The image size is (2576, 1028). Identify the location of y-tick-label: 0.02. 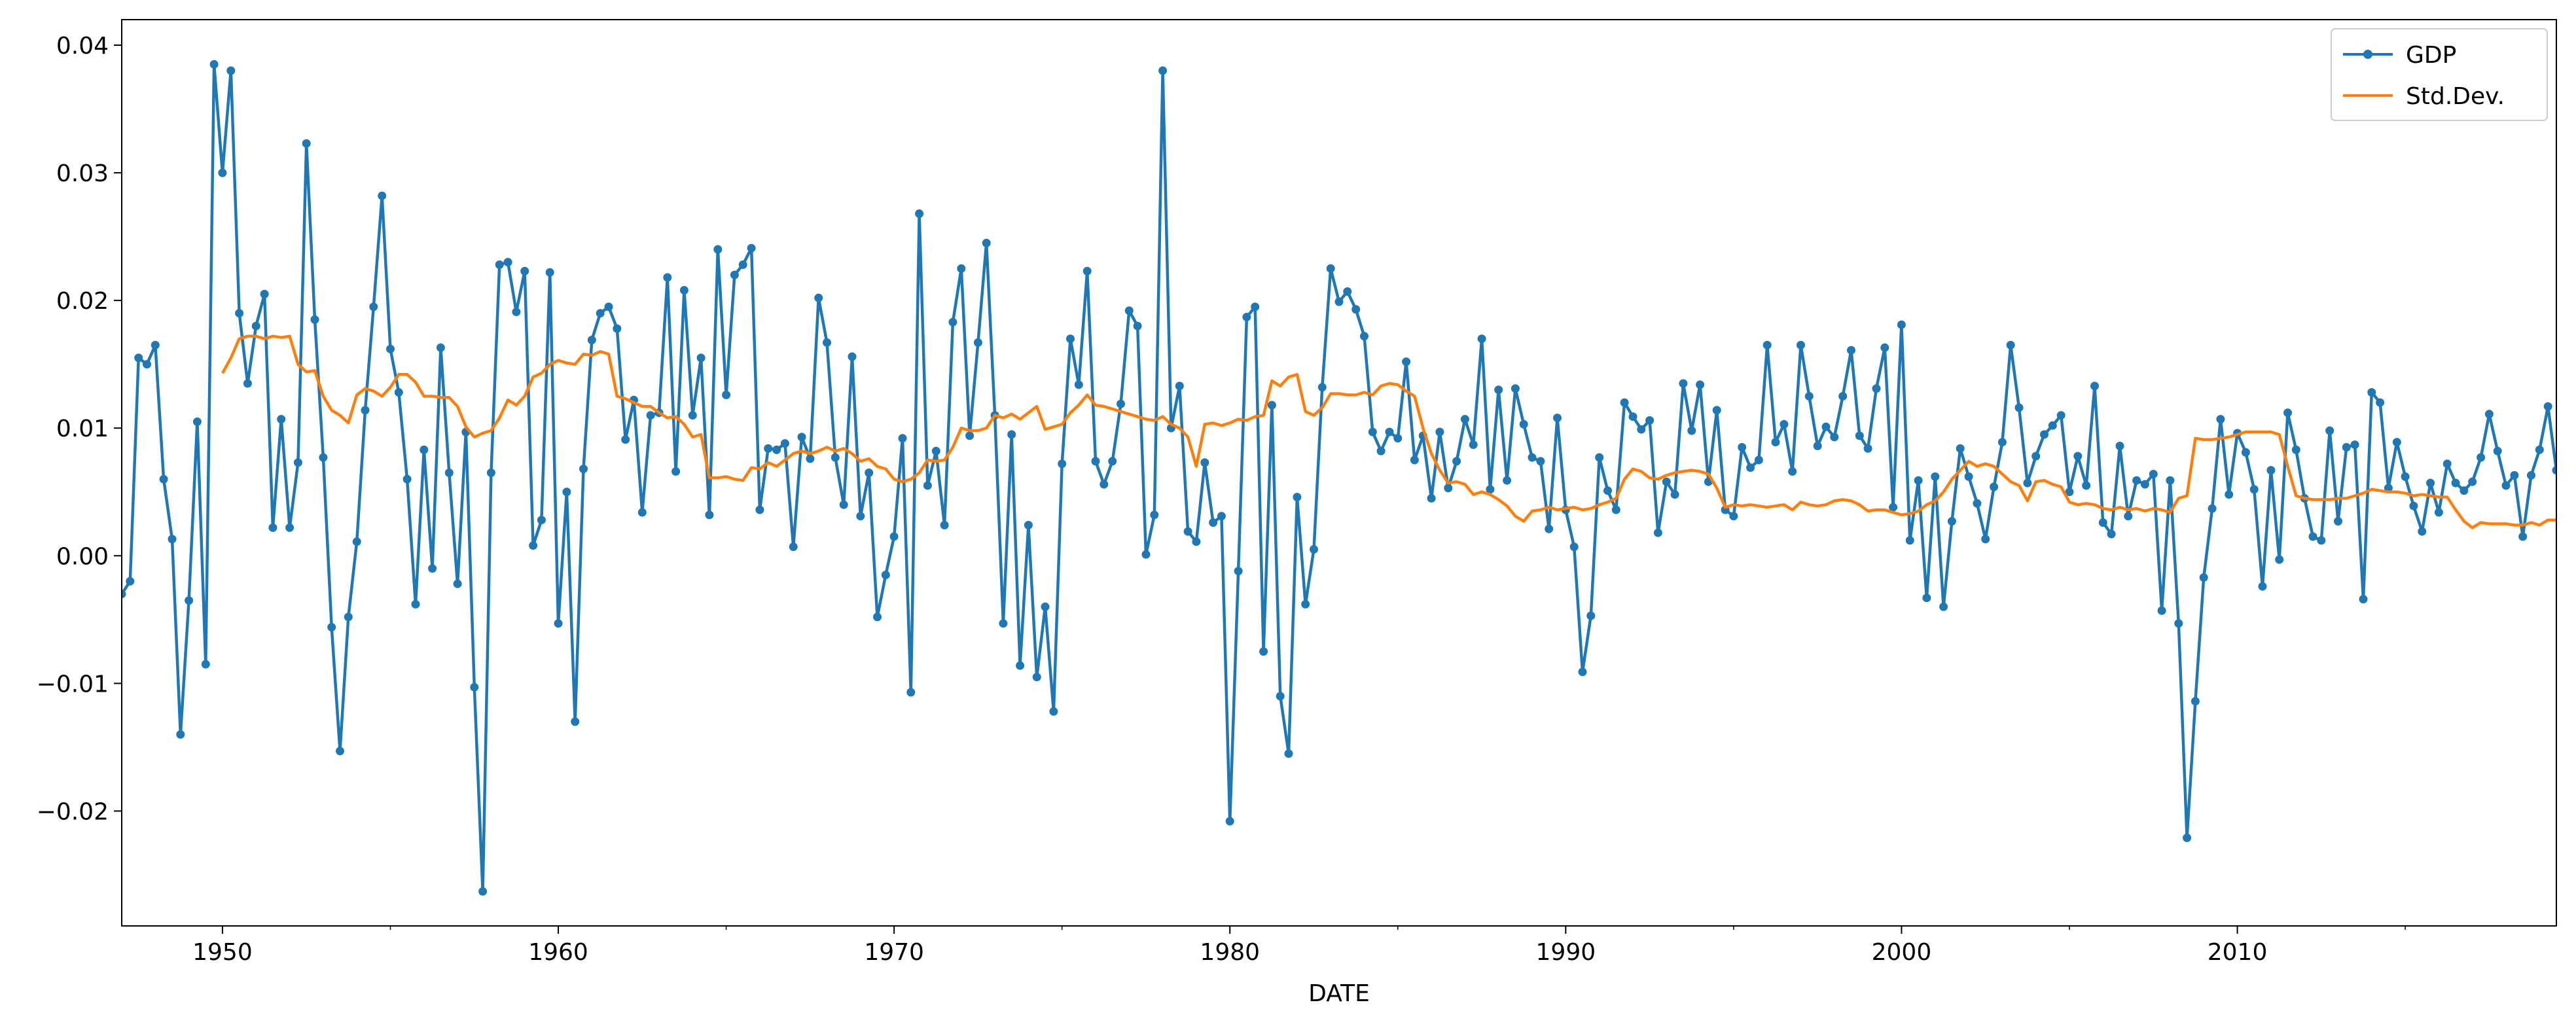
(82, 301).